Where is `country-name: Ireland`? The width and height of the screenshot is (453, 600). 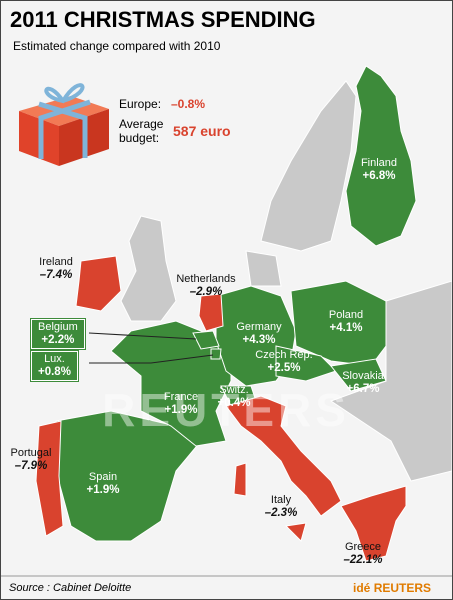
country-name: Ireland is located at coordinates (56, 262).